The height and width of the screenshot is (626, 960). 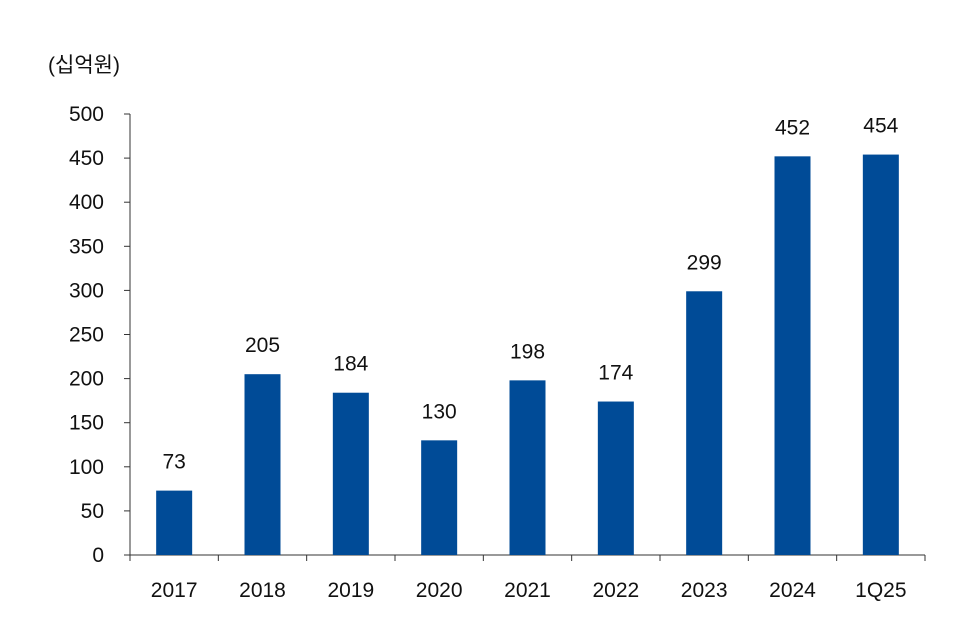 What do you see at coordinates (704, 423) in the screenshot?
I see `bar-2023` at bounding box center [704, 423].